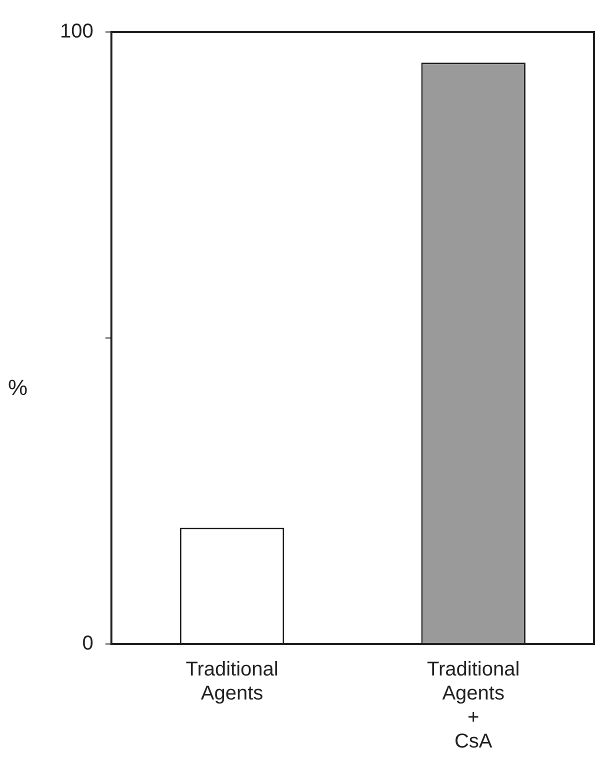  What do you see at coordinates (18, 388) in the screenshot?
I see `y-axis-title: %` at bounding box center [18, 388].